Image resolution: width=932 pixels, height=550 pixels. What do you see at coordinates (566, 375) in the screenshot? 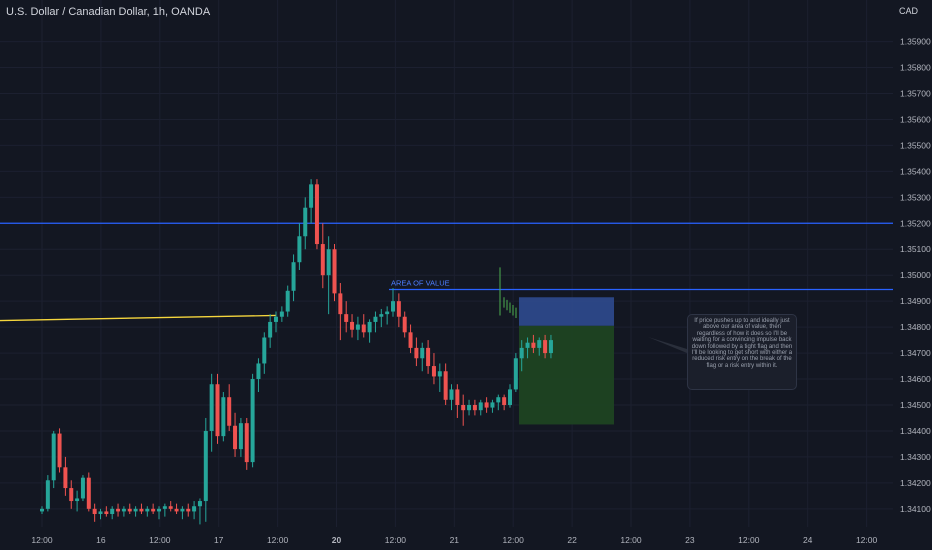
I see `take-profit-zone` at bounding box center [566, 375].